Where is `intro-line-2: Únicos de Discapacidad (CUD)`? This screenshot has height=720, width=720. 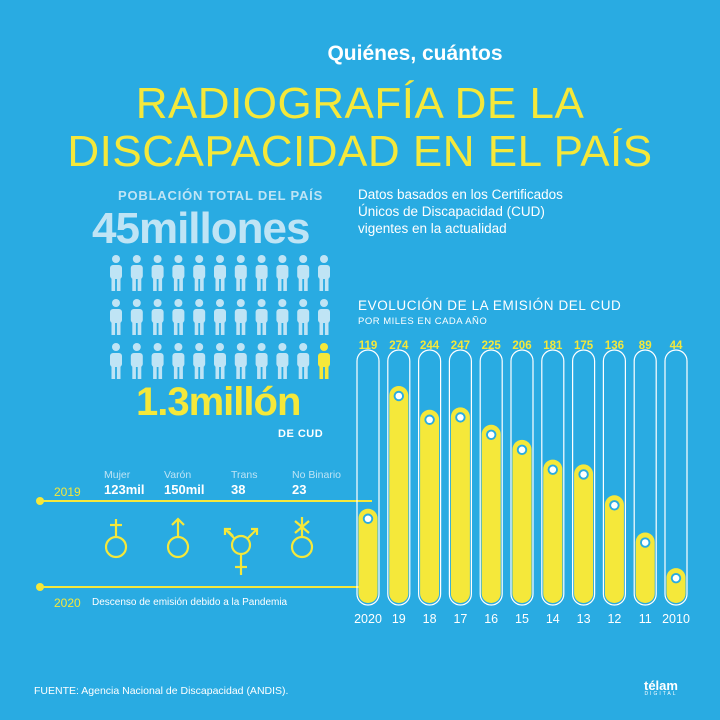
intro-line-2: Únicos de Discapacidad (CUD) is located at coordinates (451, 211).